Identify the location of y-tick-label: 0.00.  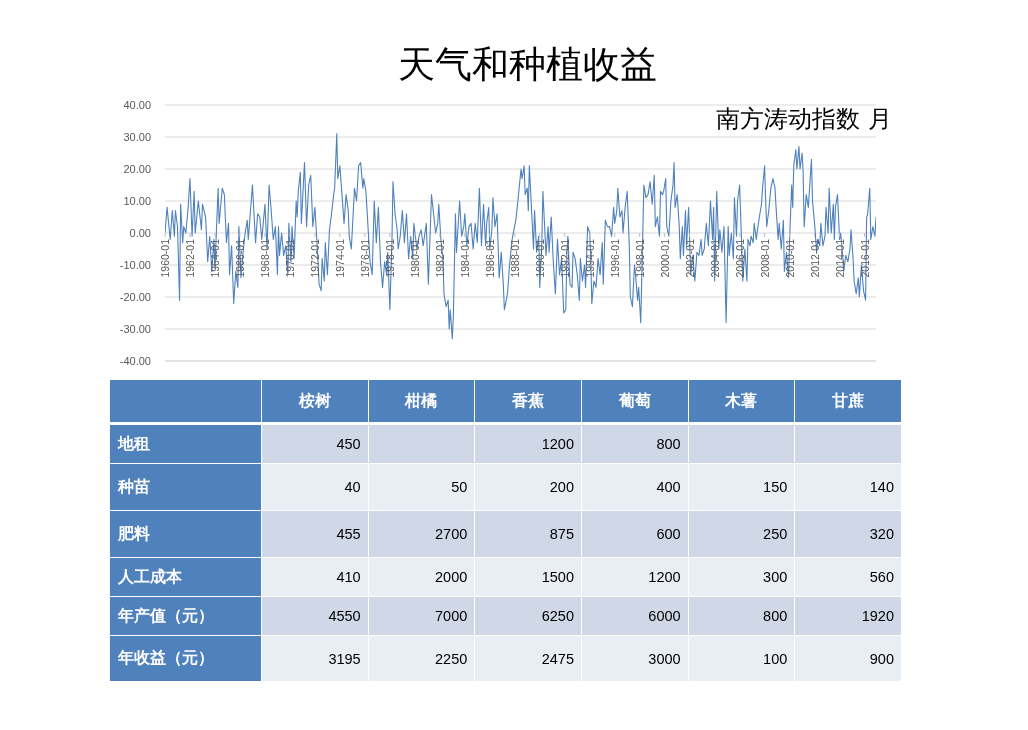
(140, 232).